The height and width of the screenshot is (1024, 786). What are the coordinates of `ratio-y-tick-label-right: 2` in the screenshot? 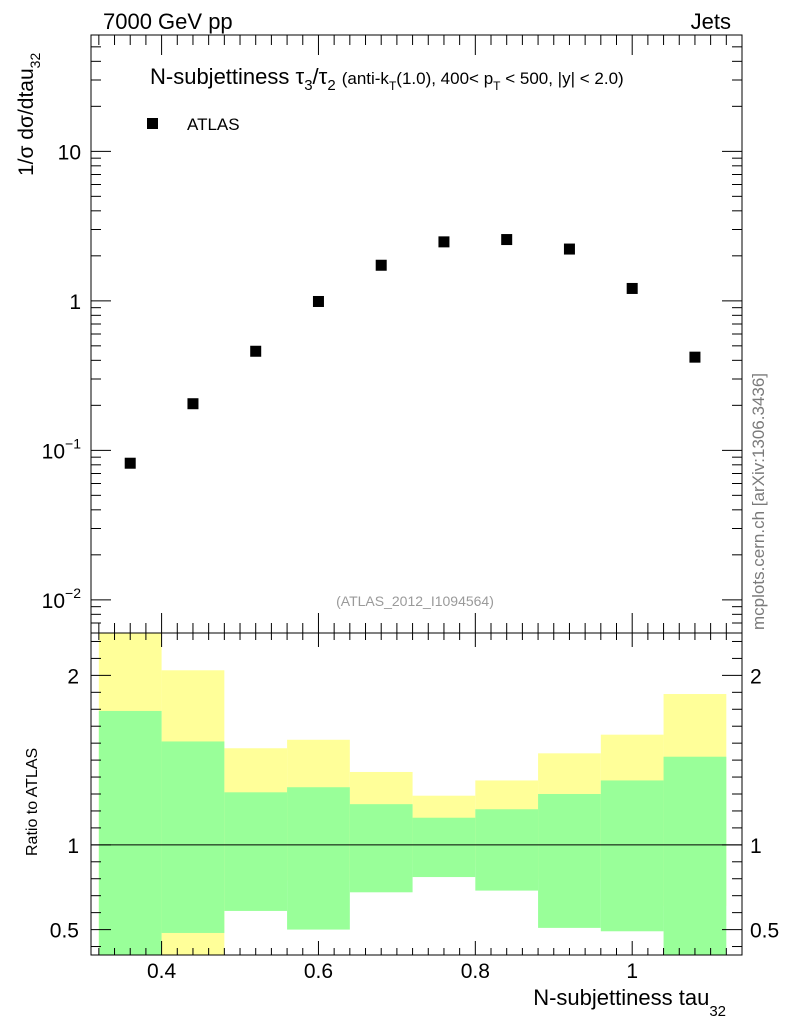 It's located at (756, 676).